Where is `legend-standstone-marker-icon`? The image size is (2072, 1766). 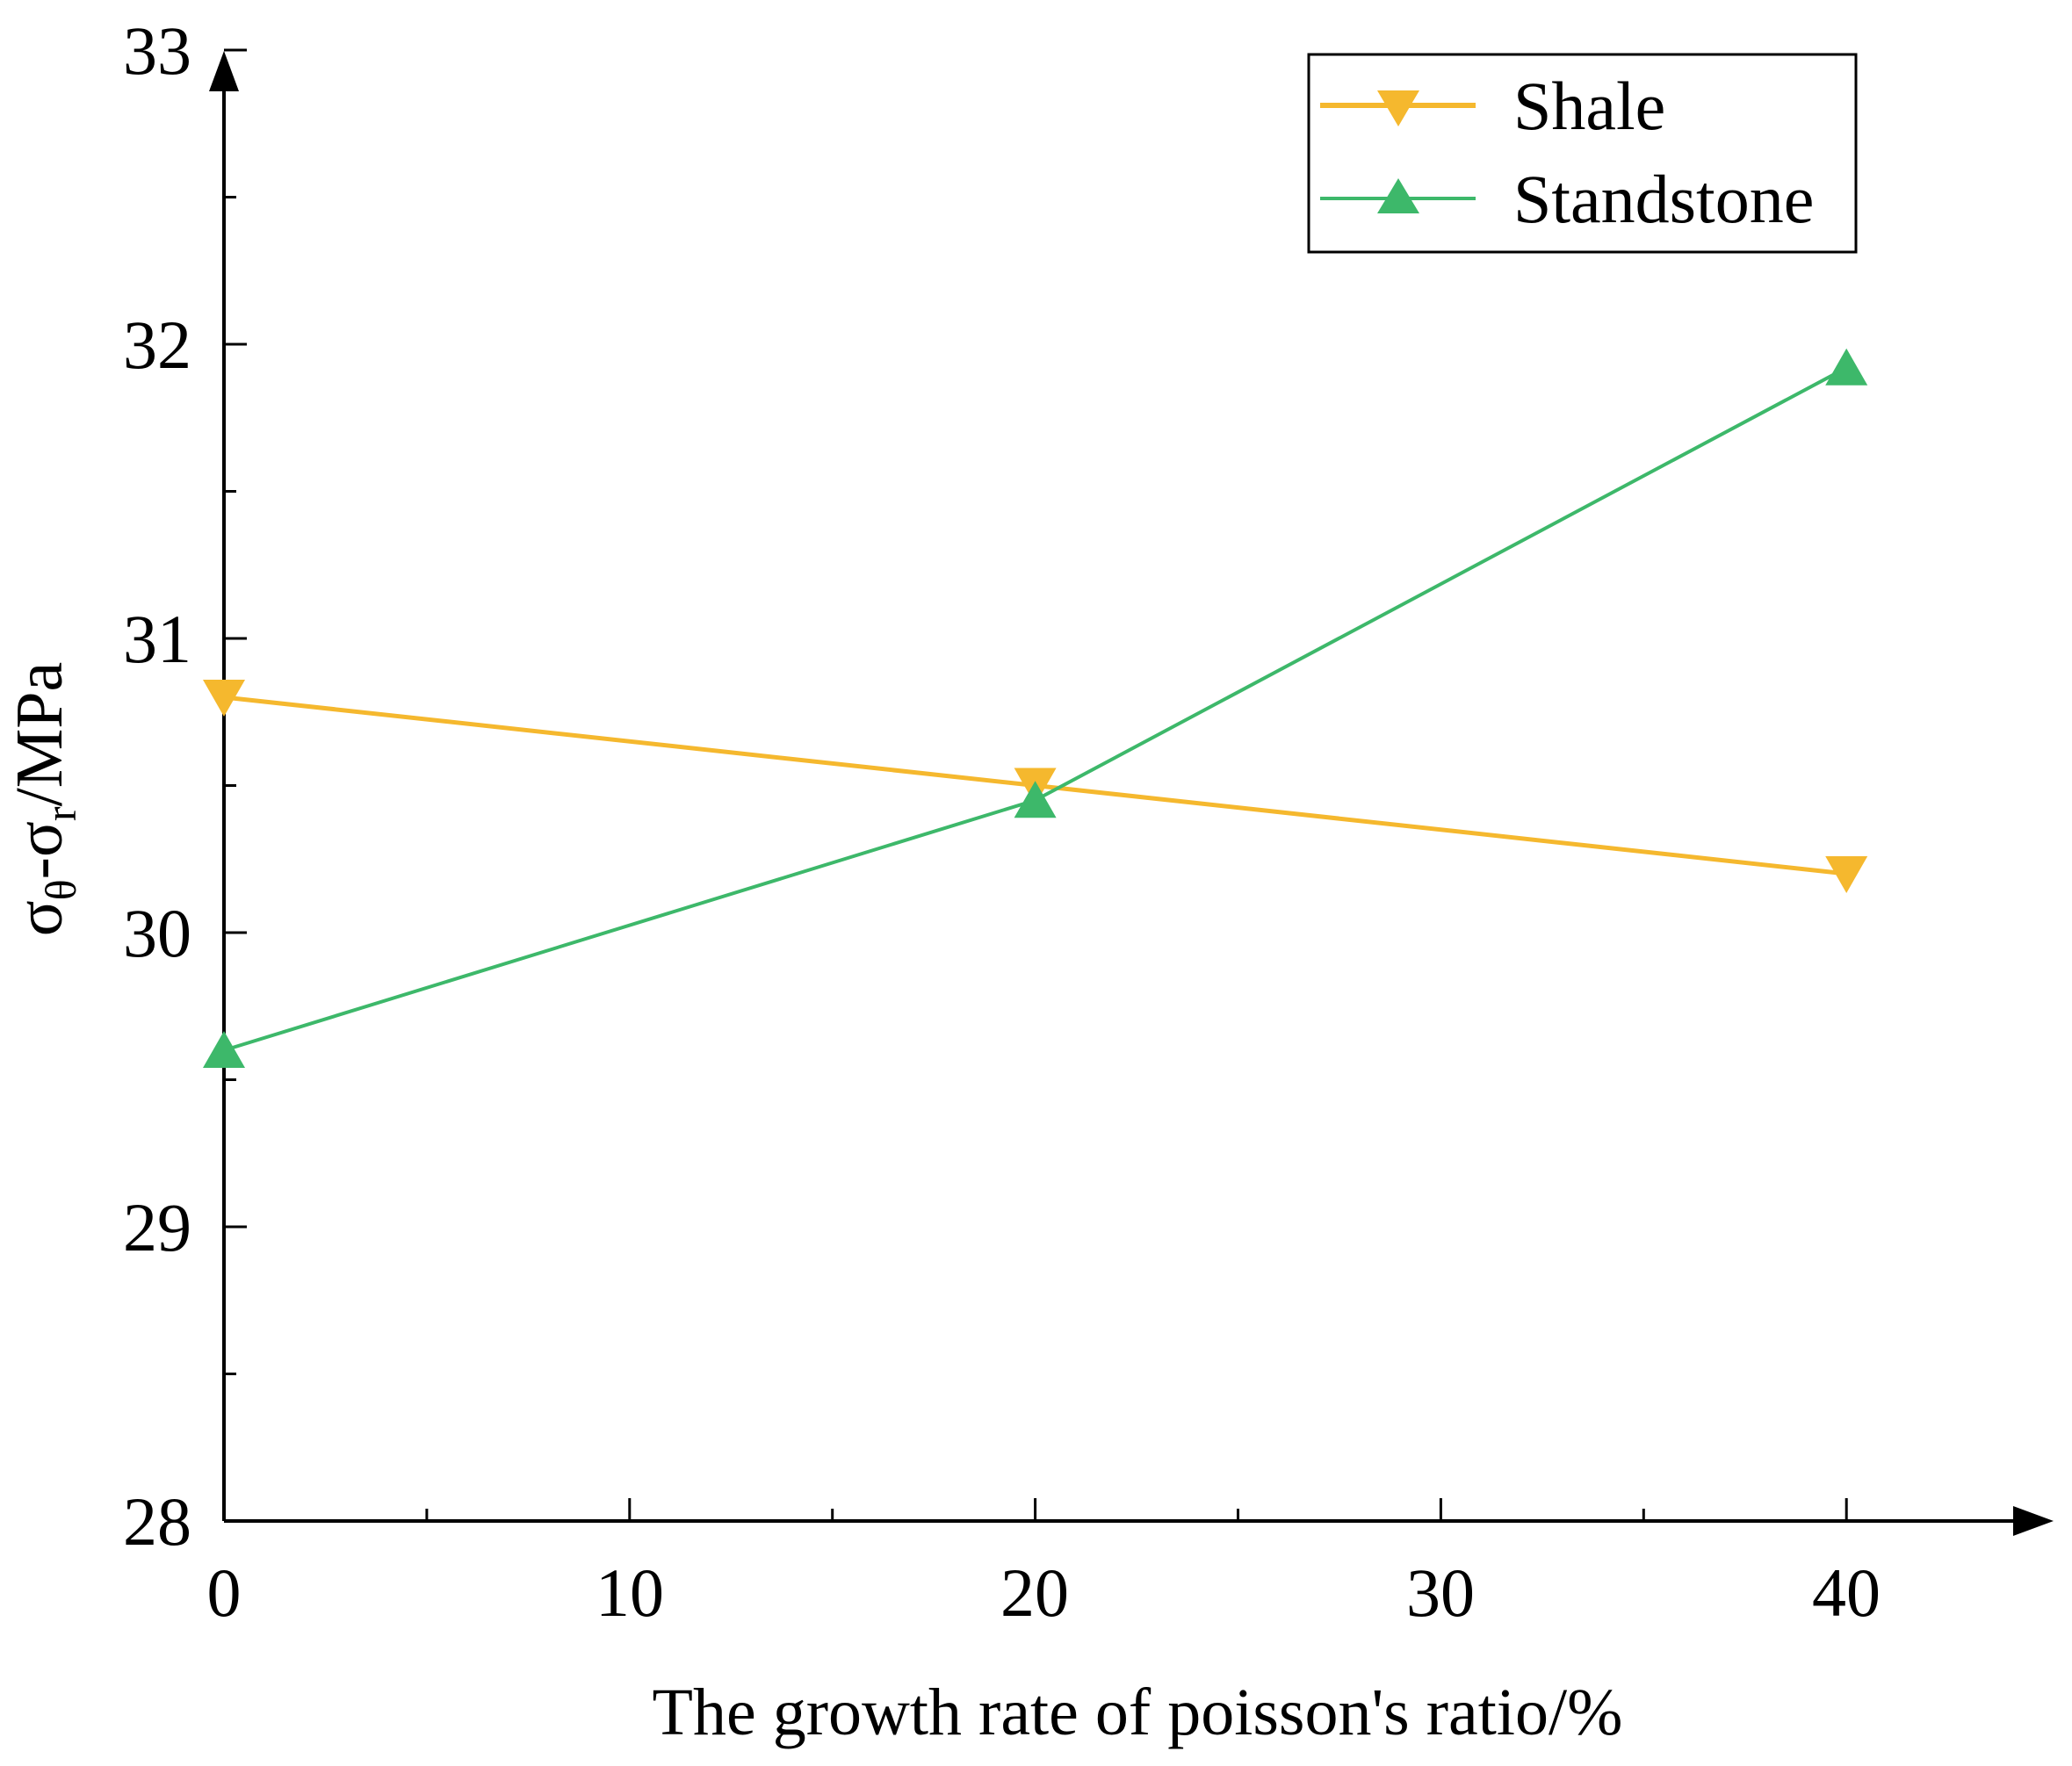
legend-standstone-marker-icon is located at coordinates (1398, 195).